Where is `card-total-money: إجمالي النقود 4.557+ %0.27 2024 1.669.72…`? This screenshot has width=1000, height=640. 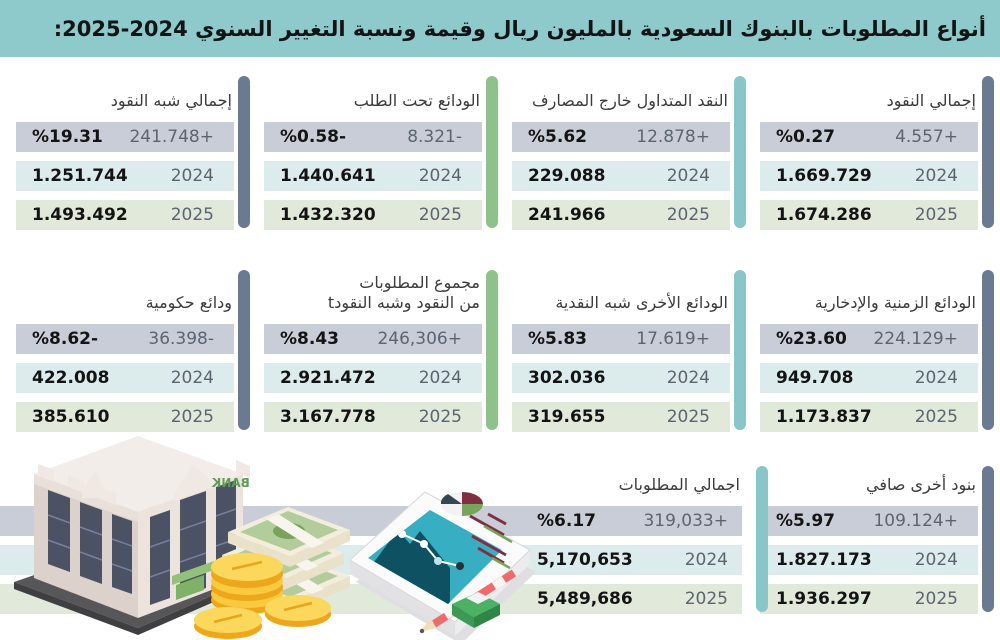
card-total-money: إجمالي النقود 4.557+ %0.27 2024 1.669.72… is located at coordinates (872, 152).